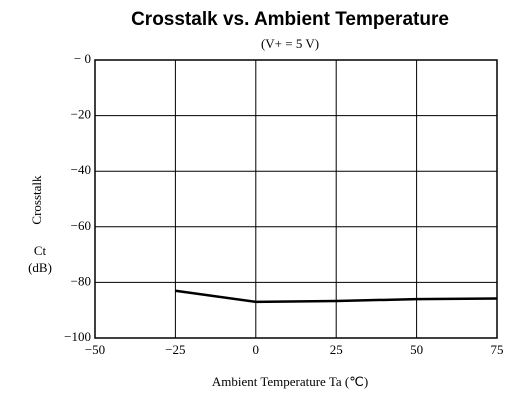  I want to click on y-tick-label: − 0, so click(82, 58).